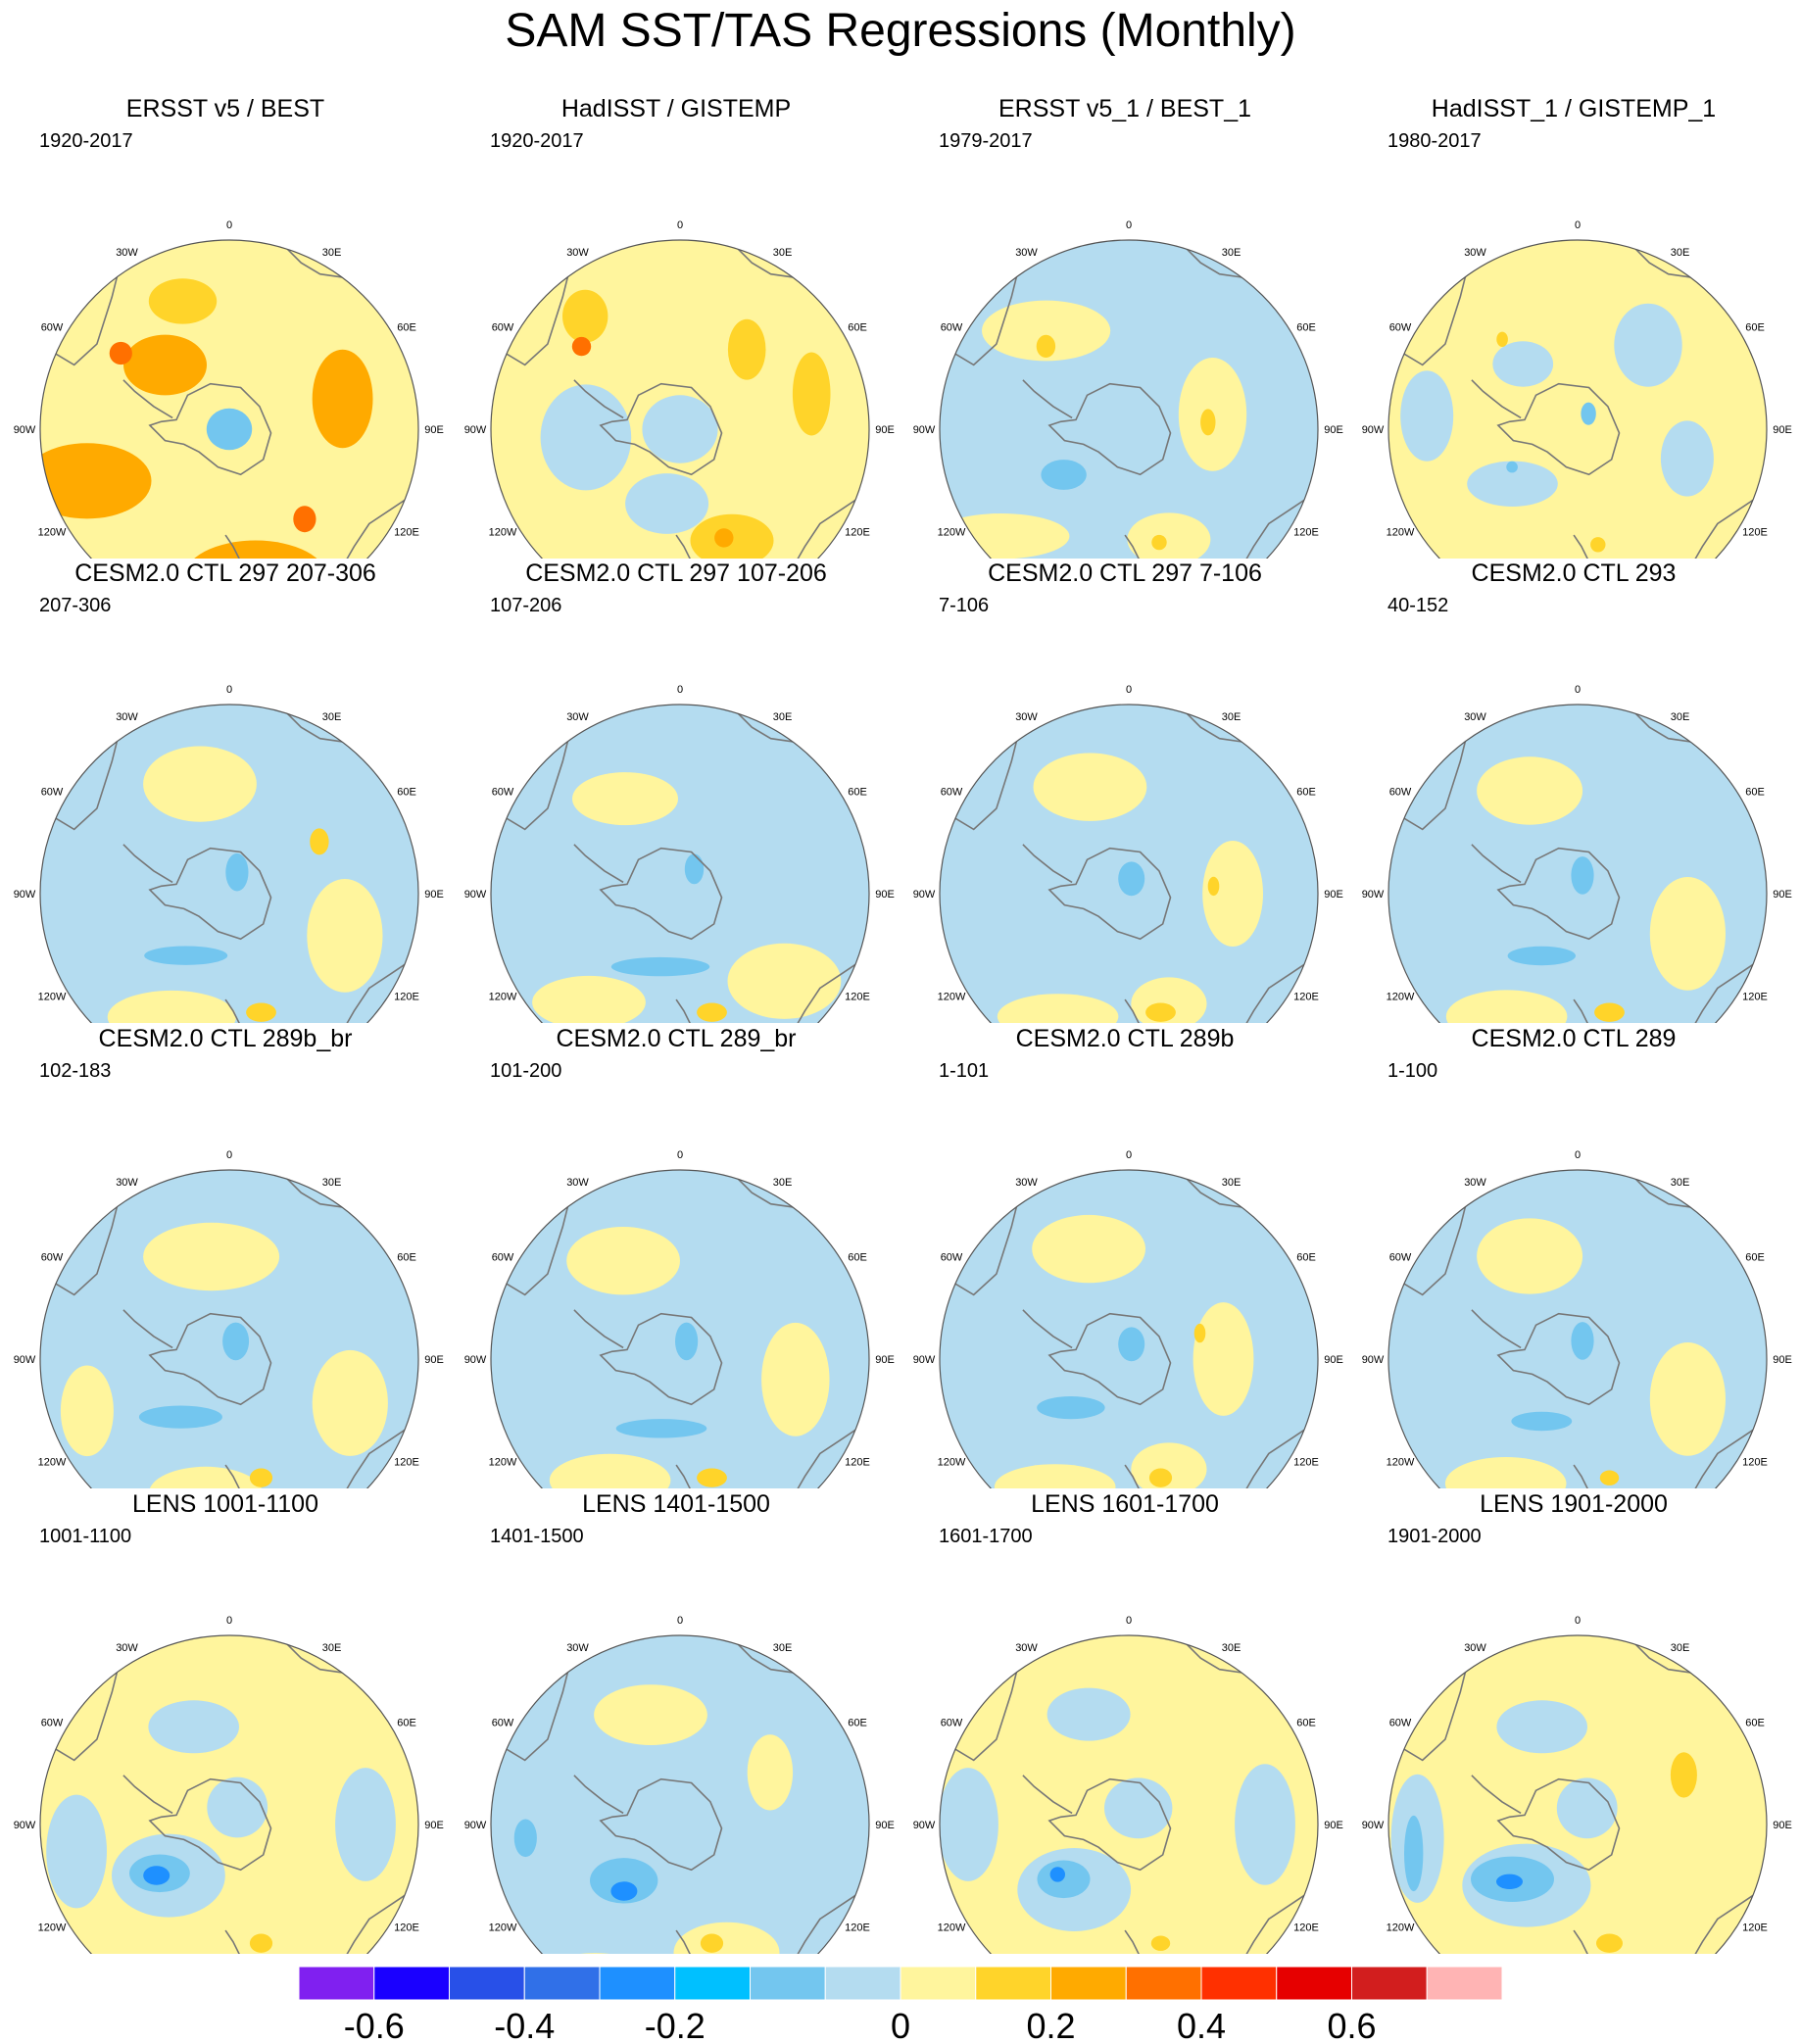 The width and height of the screenshot is (1801, 2044). What do you see at coordinates (1574, 1504) in the screenshot?
I see `panel-title: LENS 1901-2000` at bounding box center [1574, 1504].